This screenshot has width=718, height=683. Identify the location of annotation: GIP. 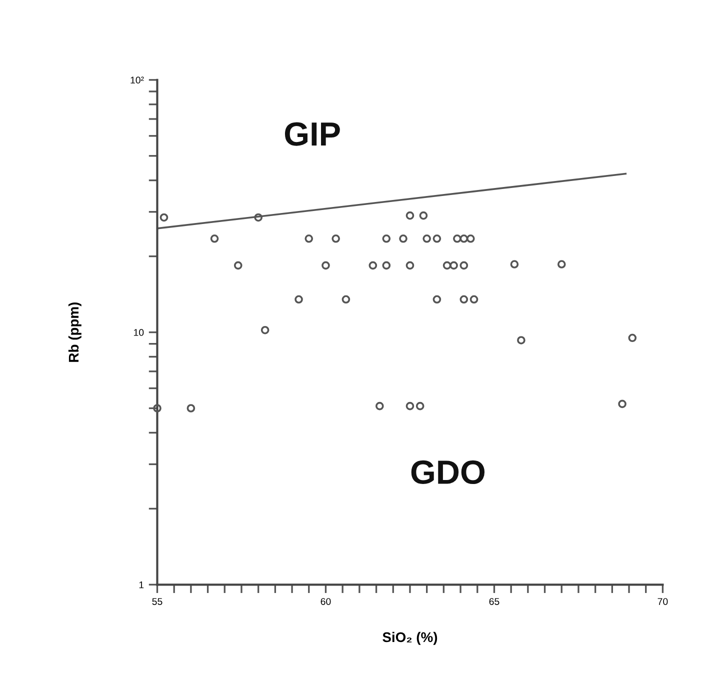
(312, 134).